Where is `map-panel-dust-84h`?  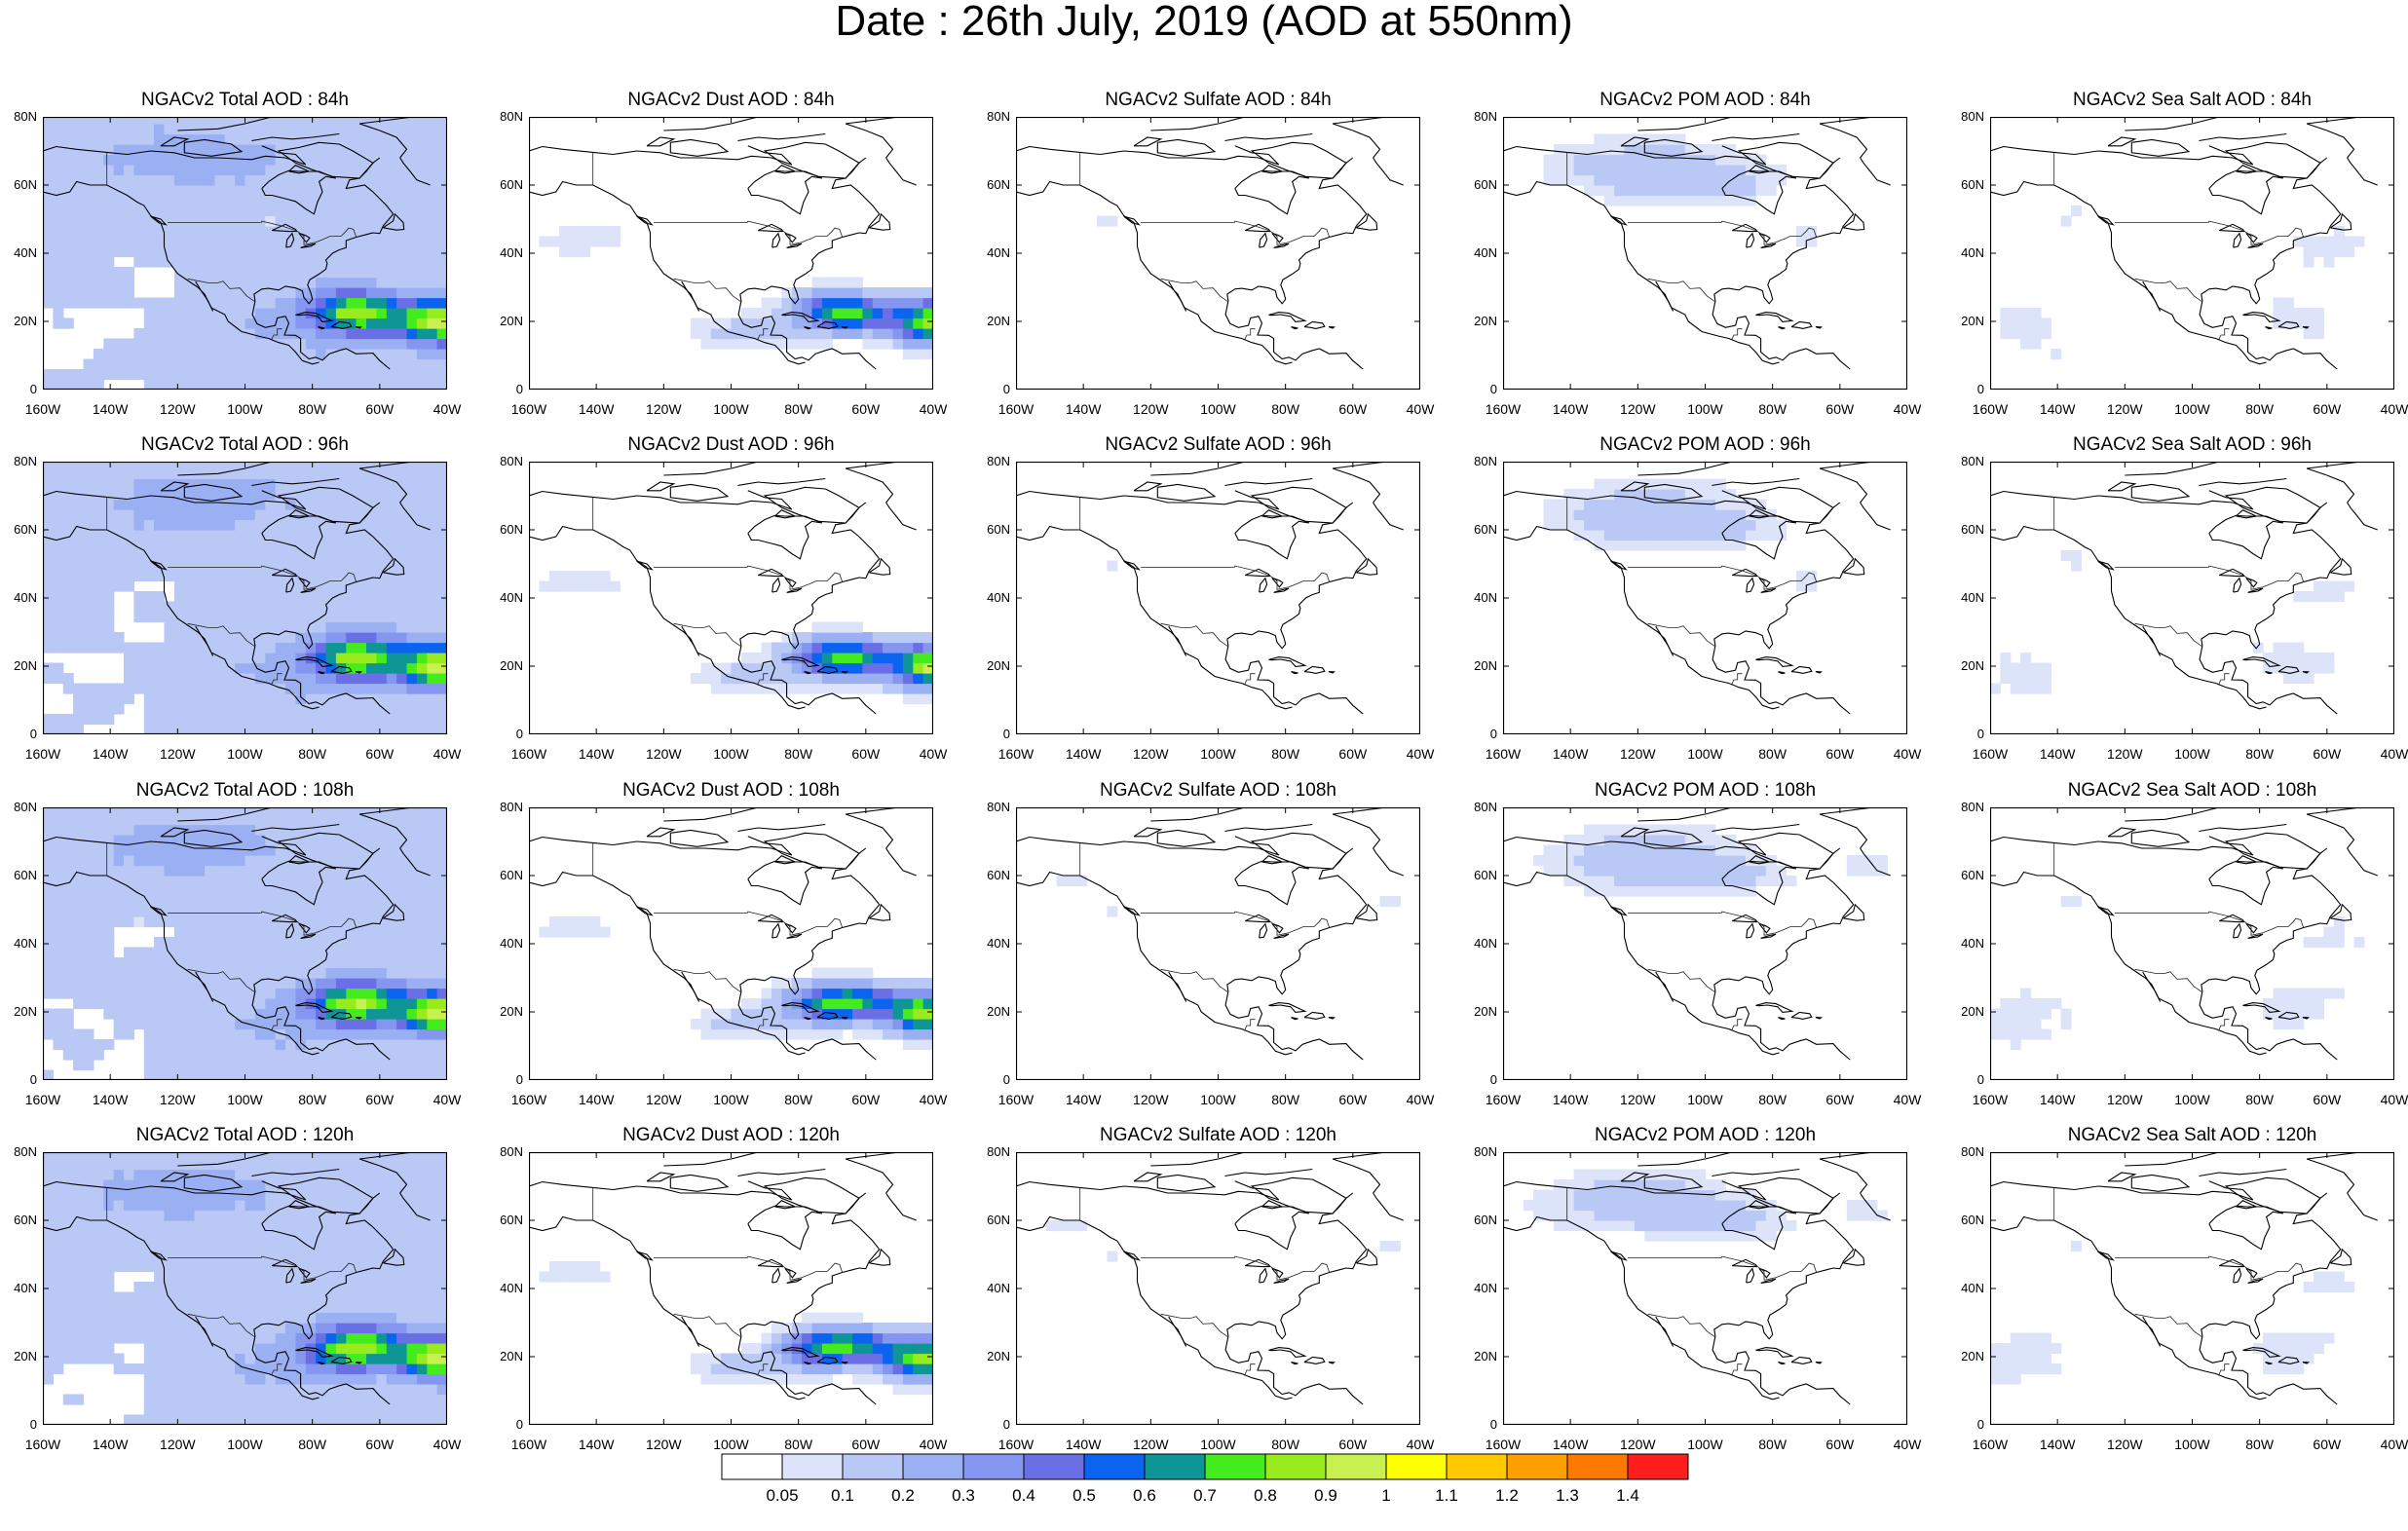
map-panel-dust-84h is located at coordinates (731, 253).